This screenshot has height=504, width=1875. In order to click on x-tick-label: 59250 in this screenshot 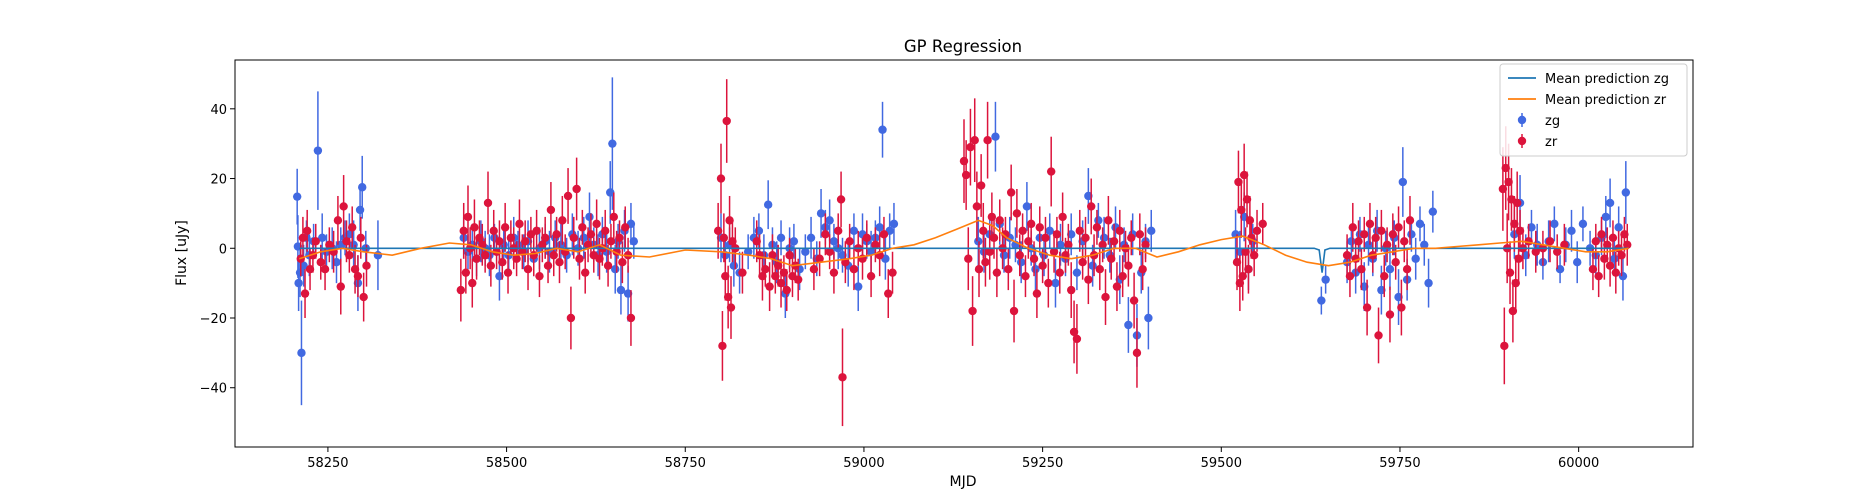, I will do `click(1042, 463)`.